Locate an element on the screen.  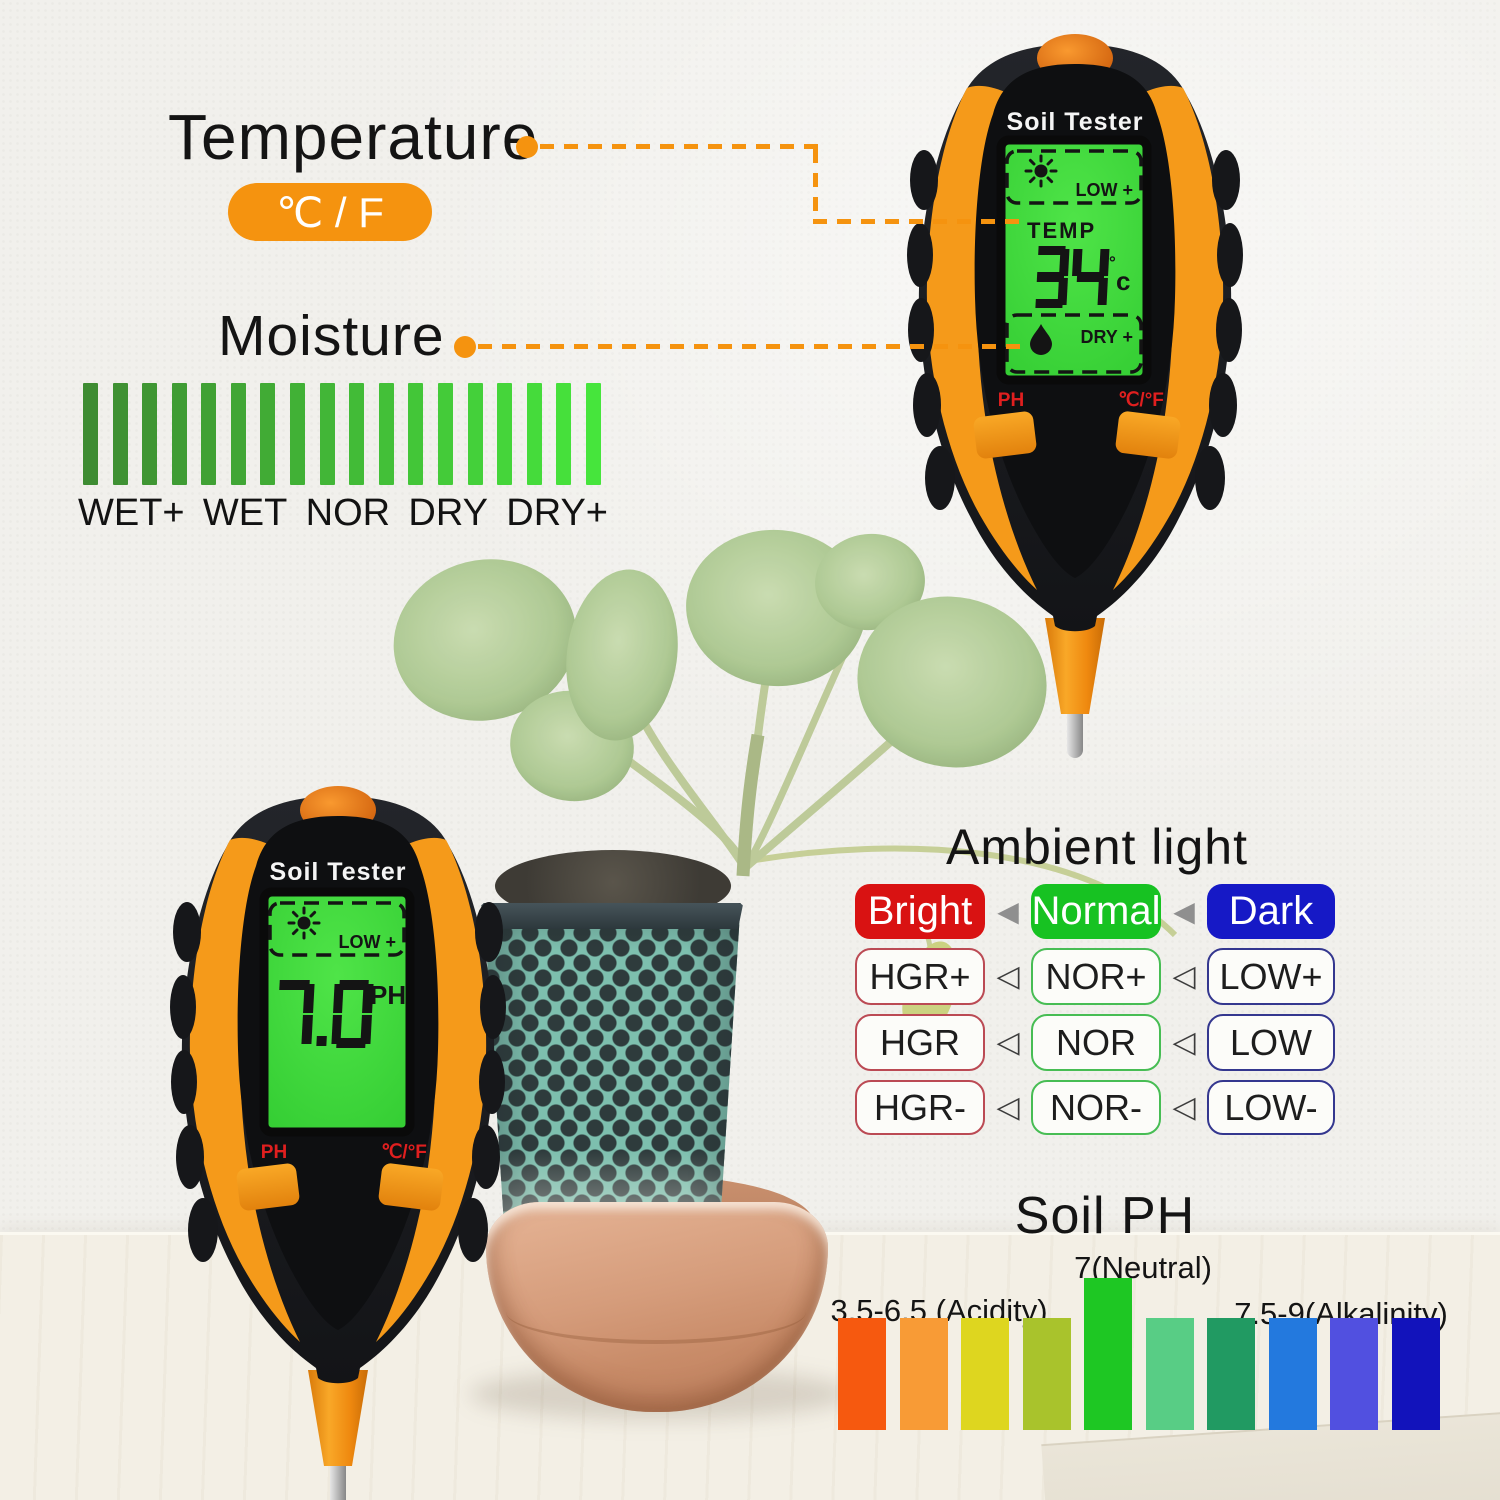
water-drop-icon is located at coordinates (1041, 339).